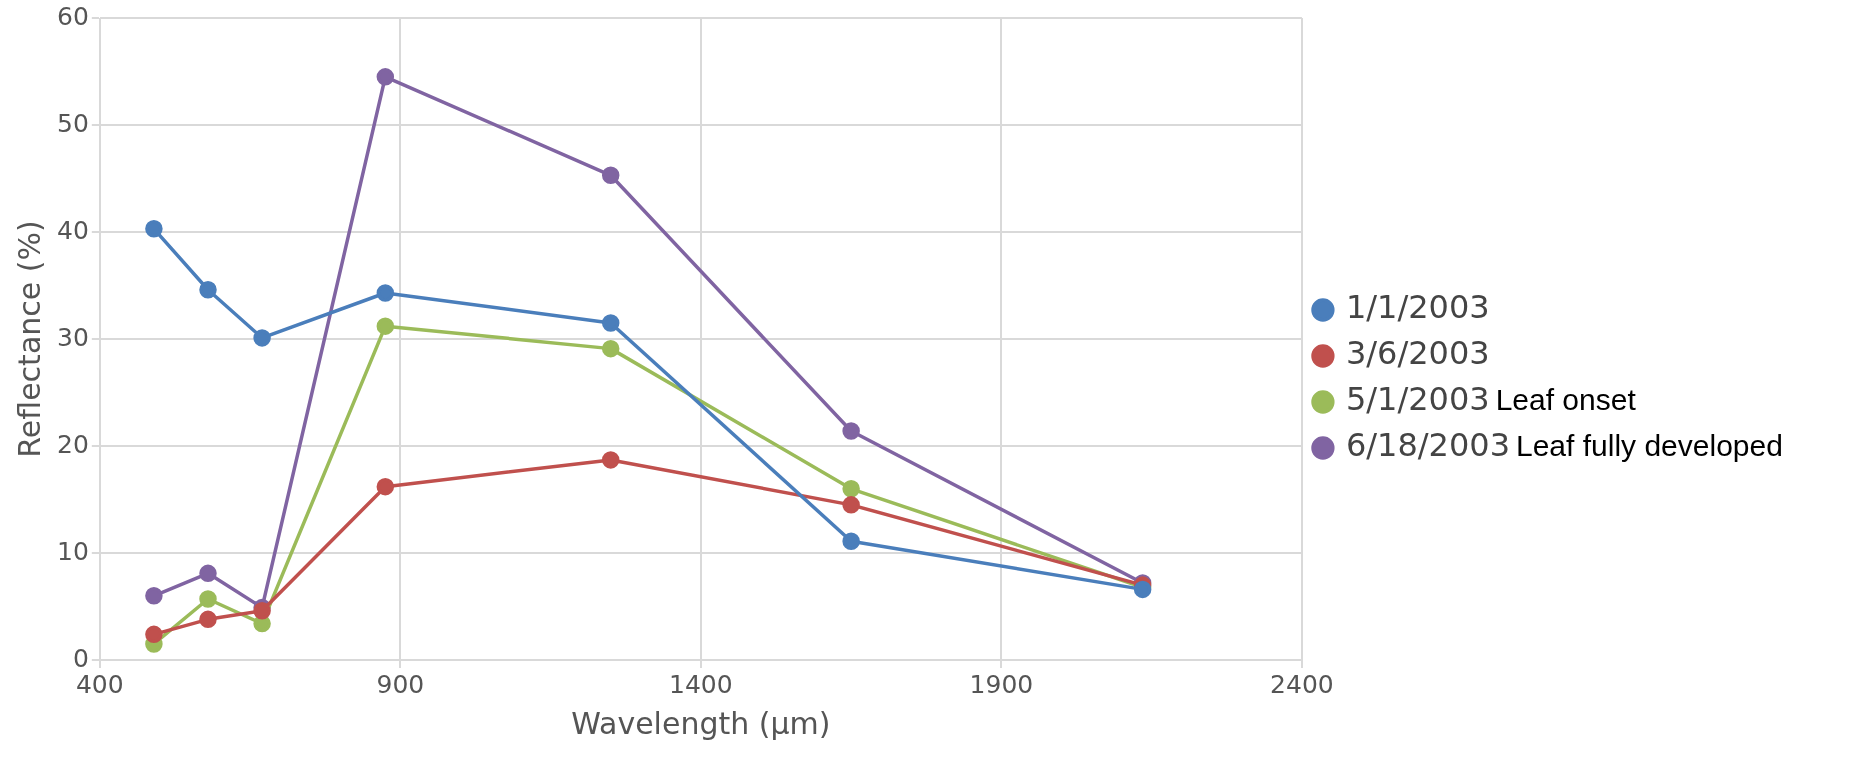  I want to click on x-tick-label: 2400, so click(1302, 684).